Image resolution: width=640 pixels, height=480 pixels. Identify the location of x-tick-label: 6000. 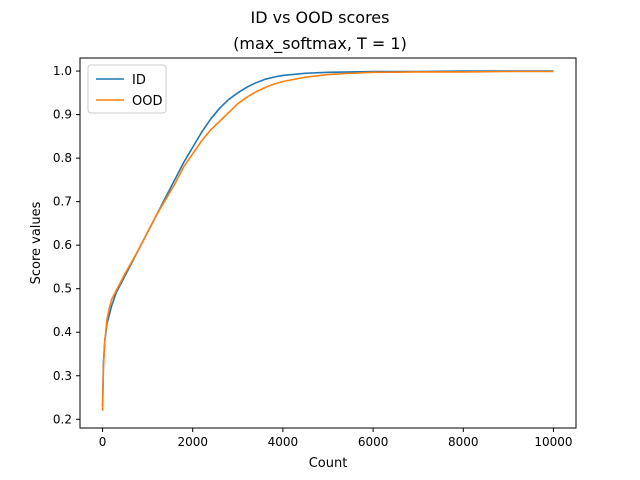
(373, 442).